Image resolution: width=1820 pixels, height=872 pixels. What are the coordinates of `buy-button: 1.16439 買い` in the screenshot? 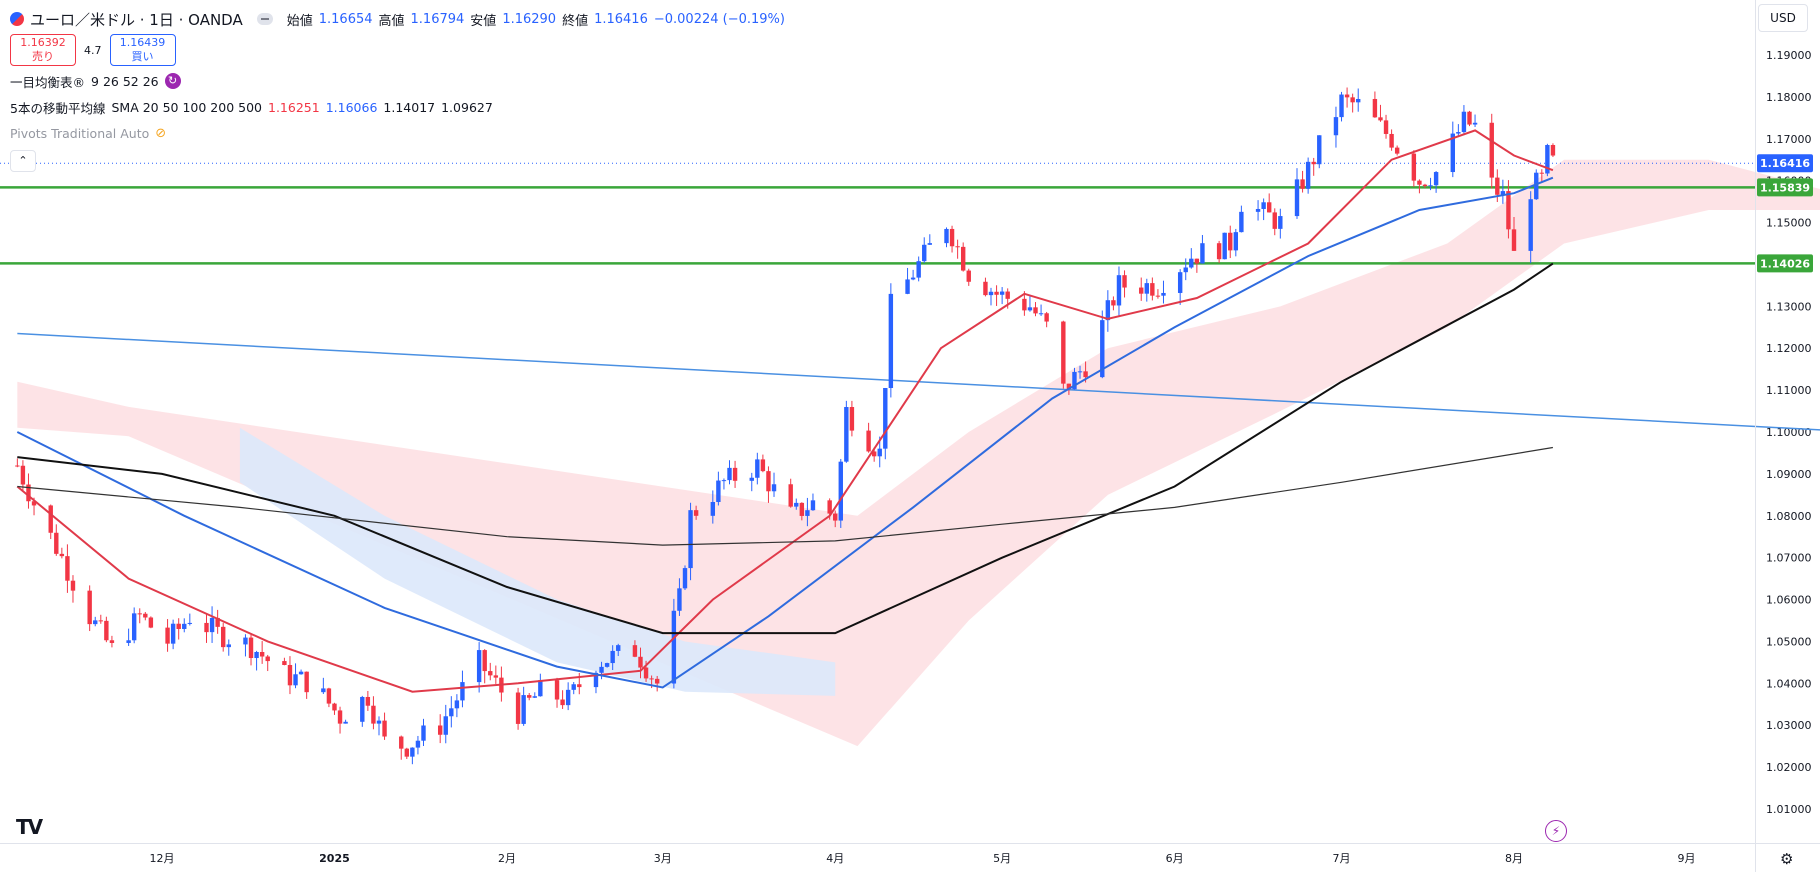 It's located at (142, 50).